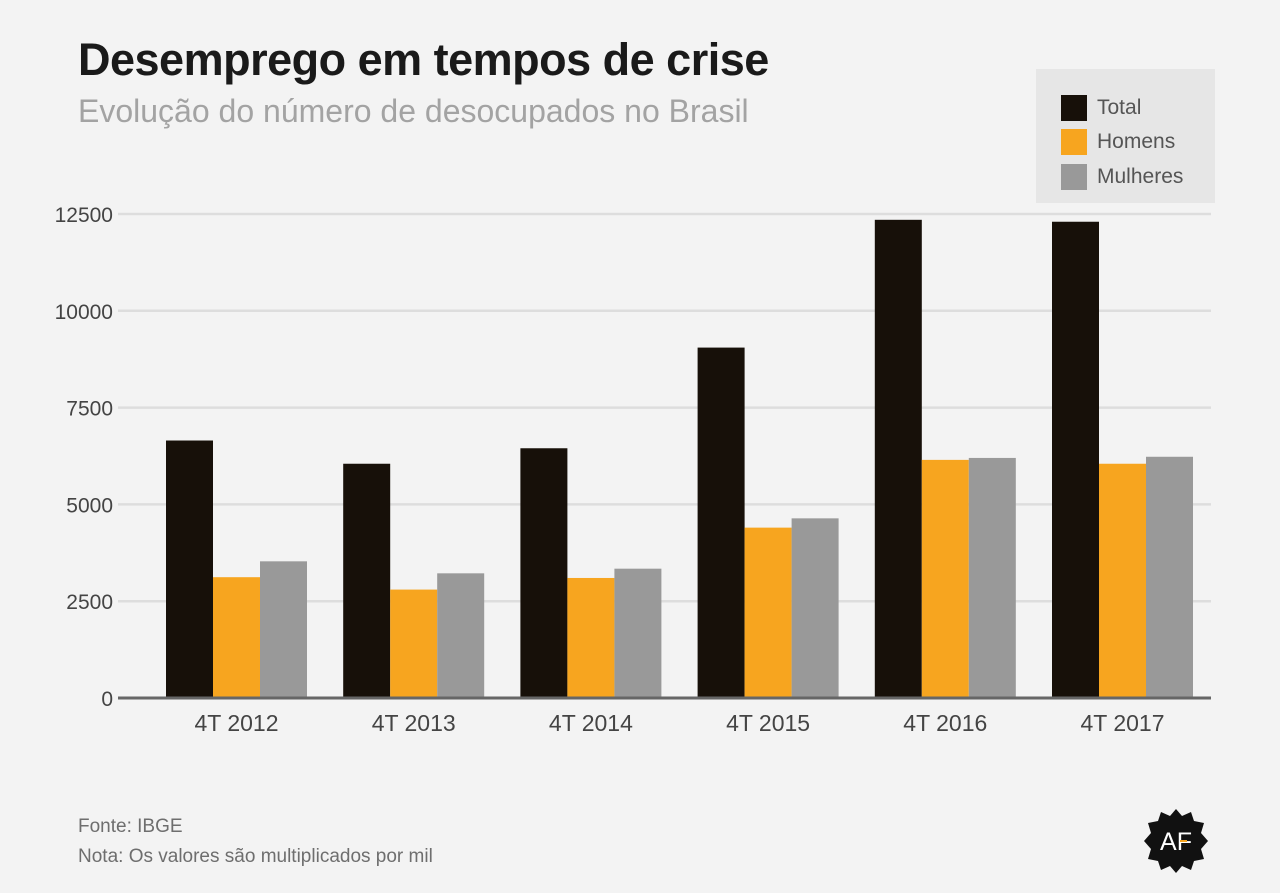  I want to click on legend-item-mulheres: Mulheres, so click(1122, 177).